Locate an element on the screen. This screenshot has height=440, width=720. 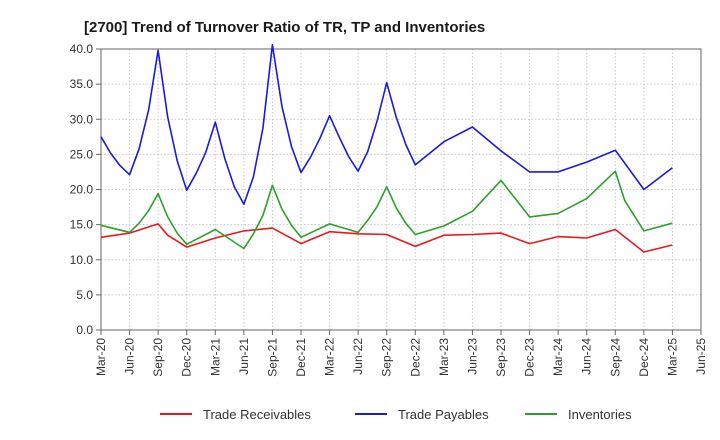
legend-label-trade-receivables: Trade Receivables is located at coordinates (257, 414).